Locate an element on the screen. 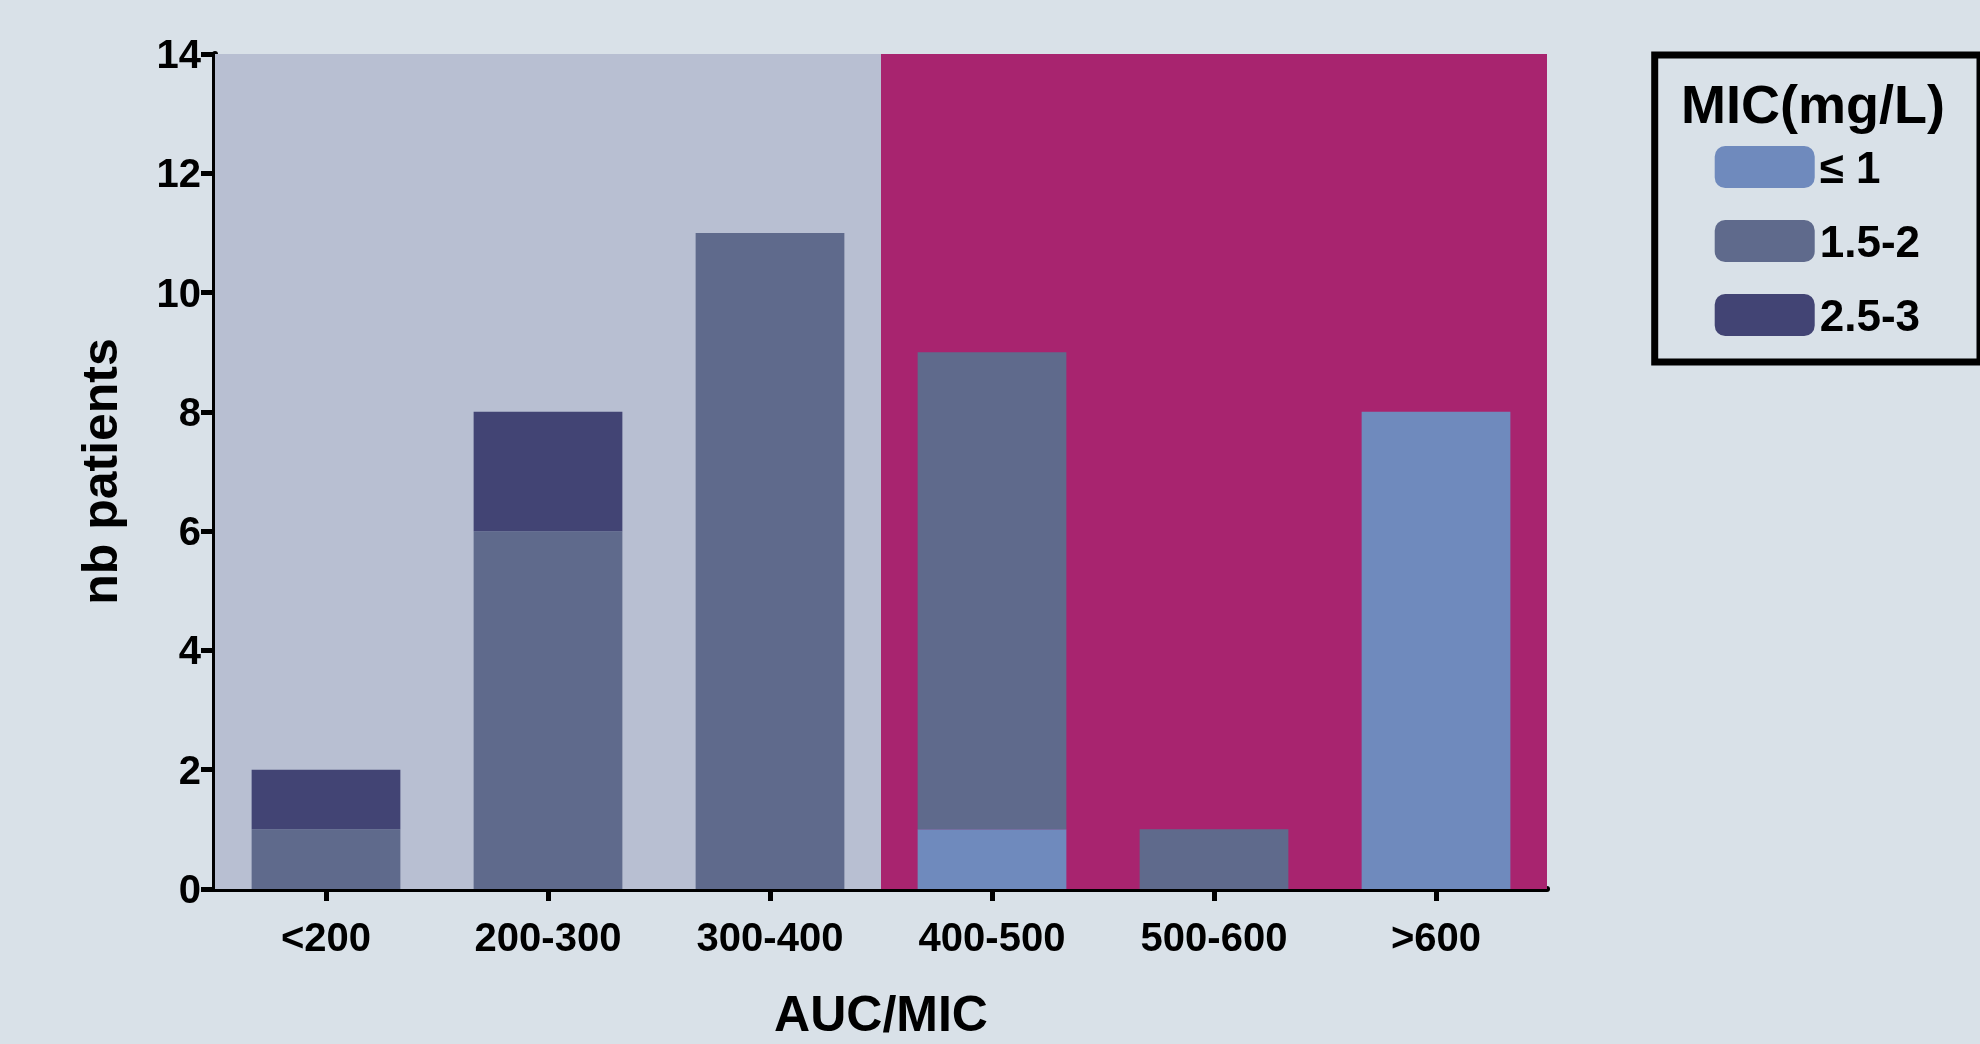  x-tick-label: 300-400 is located at coordinates (770, 937).